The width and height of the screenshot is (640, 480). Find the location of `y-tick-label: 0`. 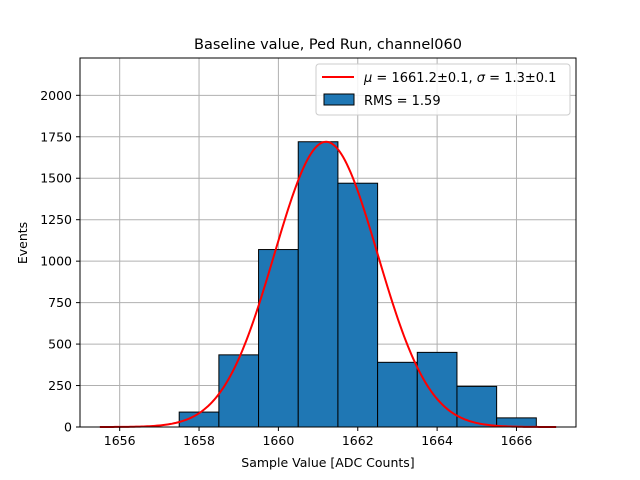

y-tick-label: 0 is located at coordinates (68, 427).